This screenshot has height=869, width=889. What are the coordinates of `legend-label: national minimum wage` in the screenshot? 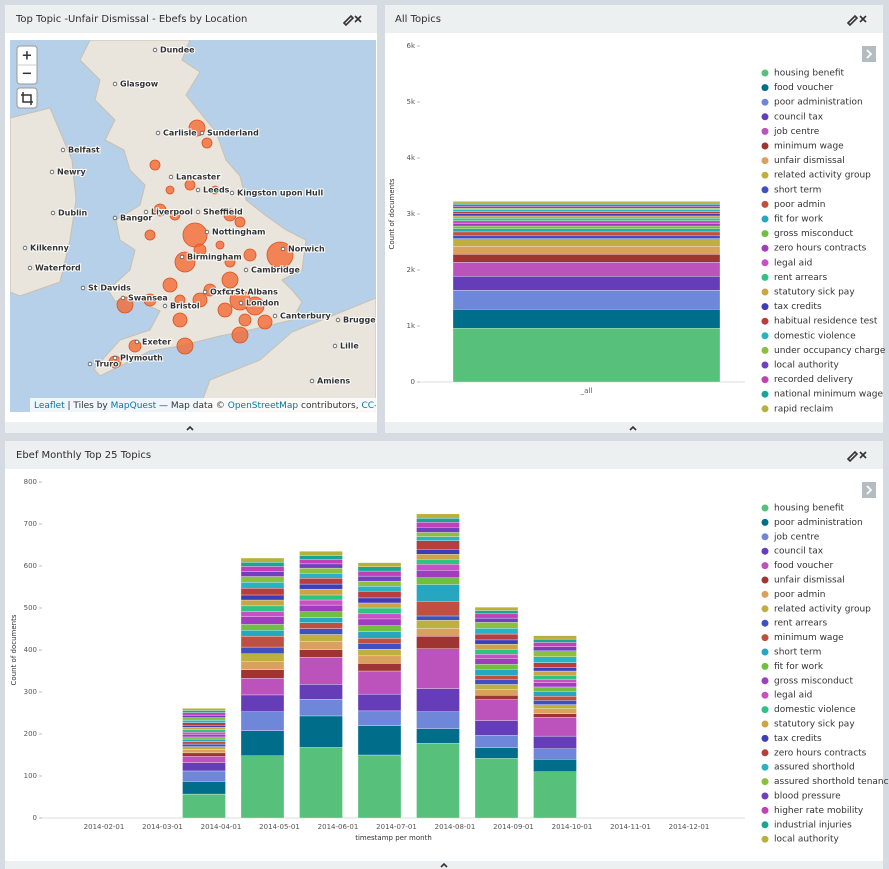 It's located at (828, 395).